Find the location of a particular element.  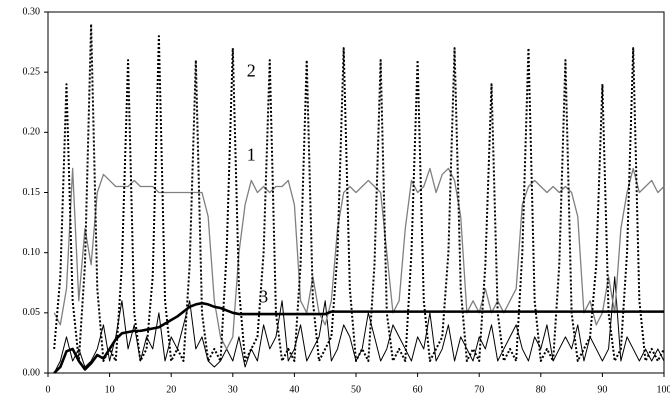

series-label: 1 is located at coordinates (251, 155).